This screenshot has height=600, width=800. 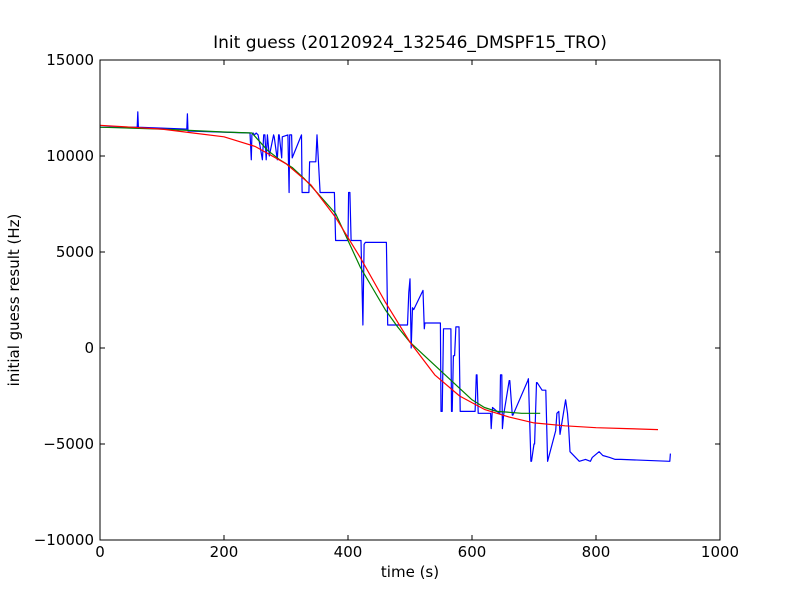 What do you see at coordinates (64, 540) in the screenshot?
I see `y-tick-label: −10000` at bounding box center [64, 540].